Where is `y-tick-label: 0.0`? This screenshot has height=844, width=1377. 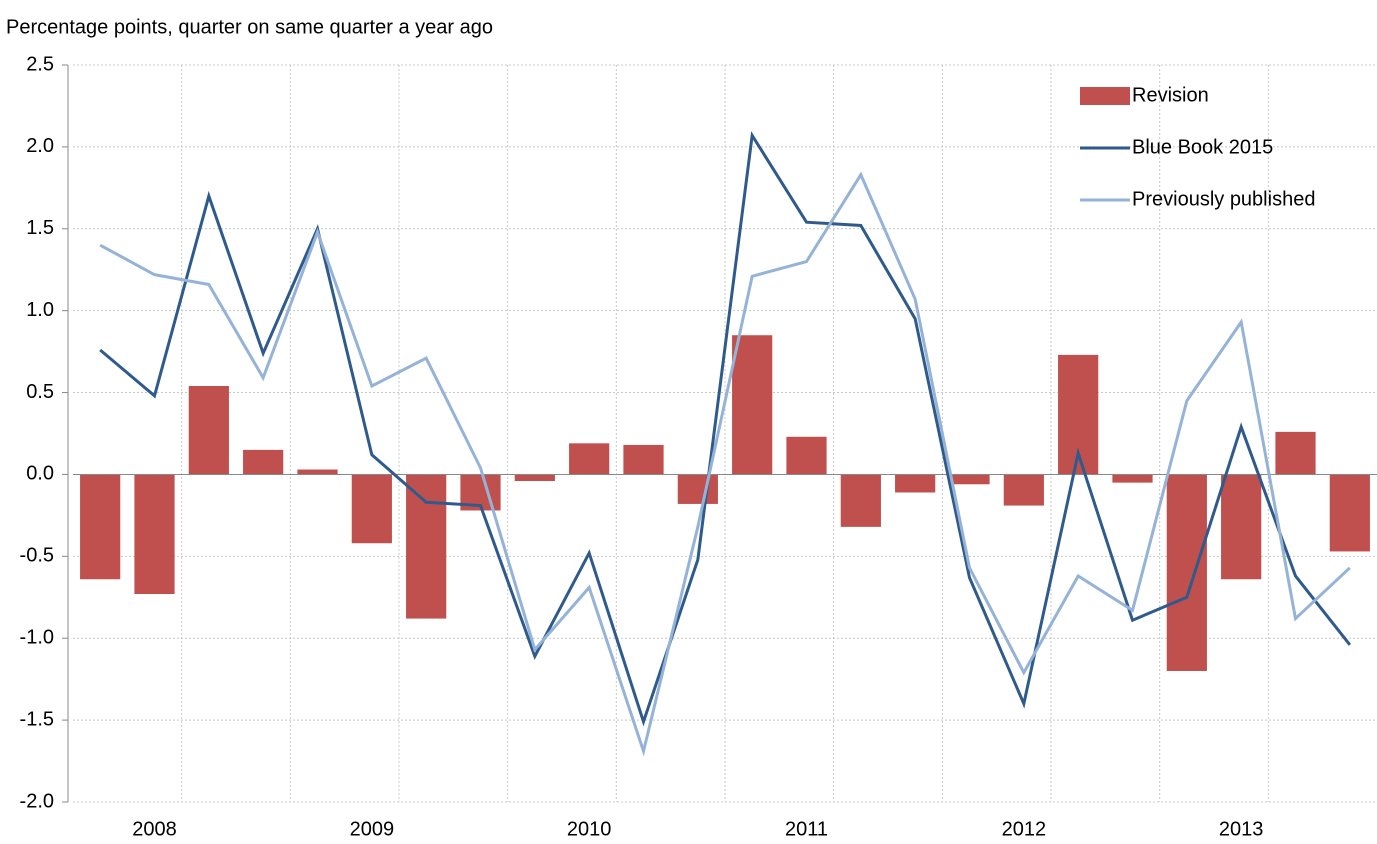 y-tick-label: 0.0 is located at coordinates (40, 474).